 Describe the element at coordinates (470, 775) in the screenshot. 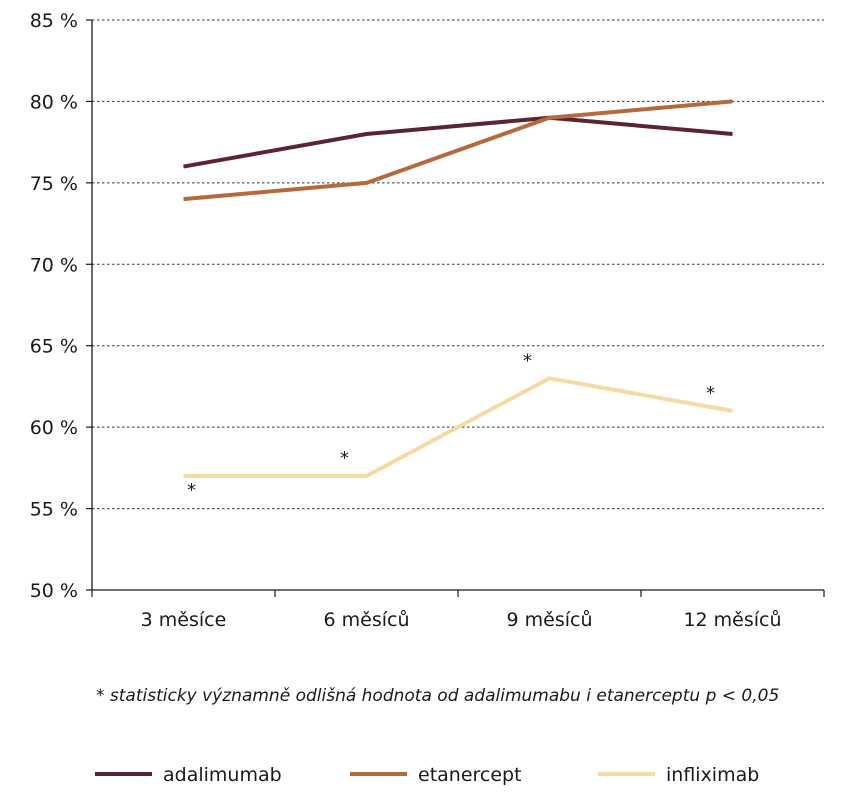

I see `legend-label: etanercept` at that location.